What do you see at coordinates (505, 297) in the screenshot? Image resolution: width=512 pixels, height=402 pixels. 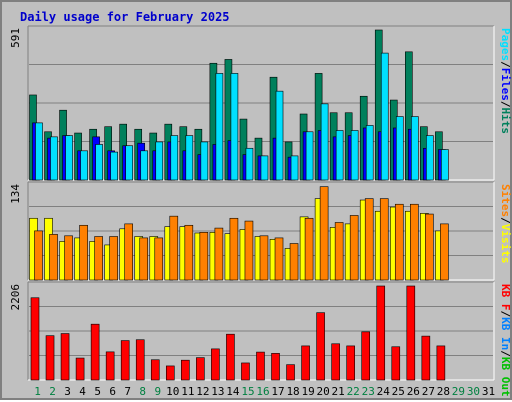 I see `kbytes-legend-item: KB F` at bounding box center [505, 297].